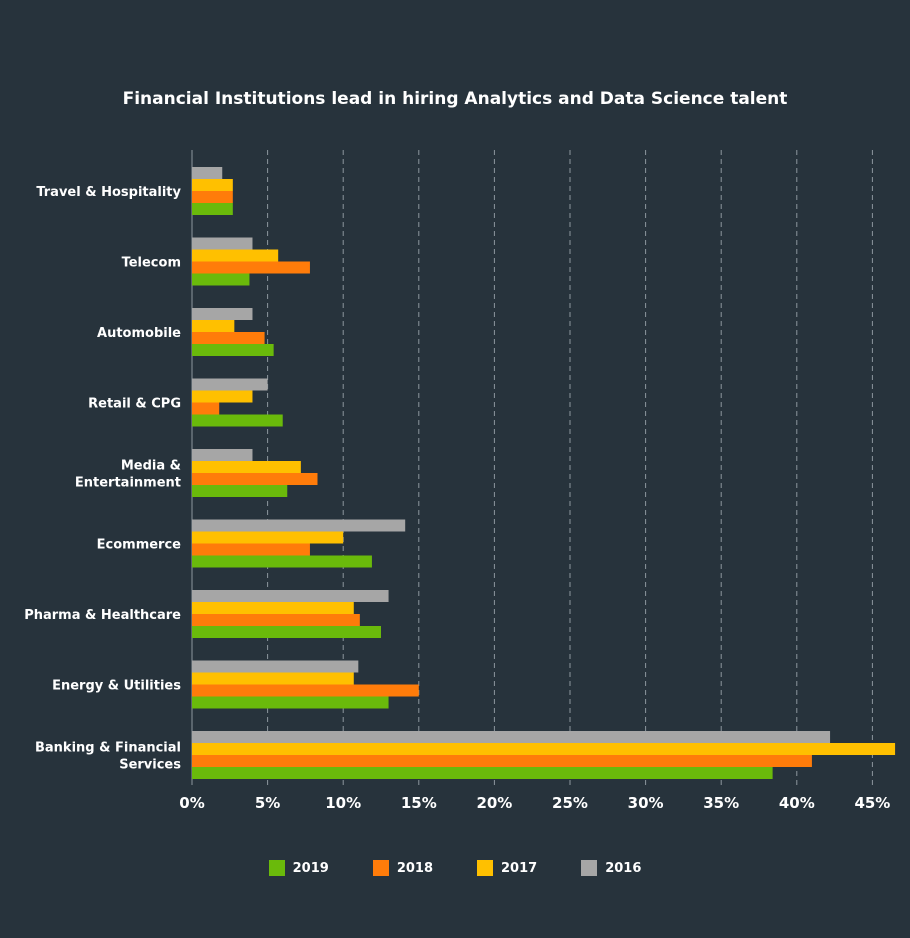 The image size is (910, 938). I want to click on legend-item-2019: 2019, so click(298, 868).